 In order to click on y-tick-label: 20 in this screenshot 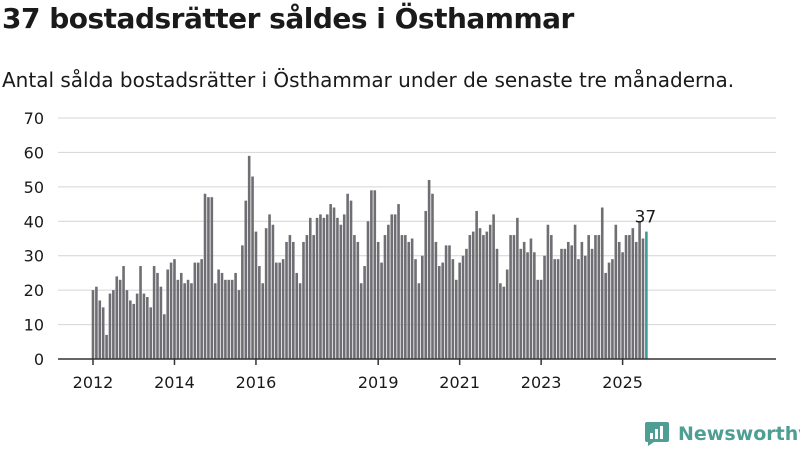, I will do `click(34, 290)`.